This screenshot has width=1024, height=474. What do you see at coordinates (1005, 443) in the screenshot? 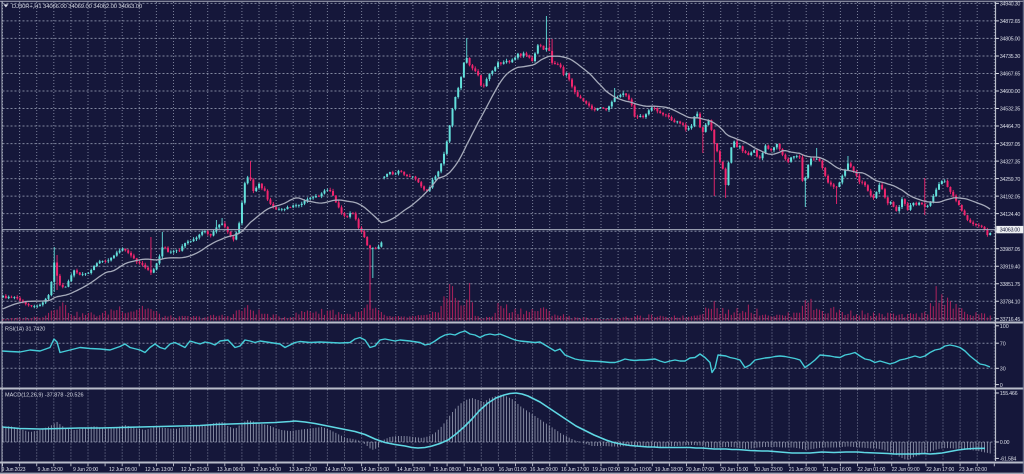
I see `svg-text: 0.00` at bounding box center [1005, 443].